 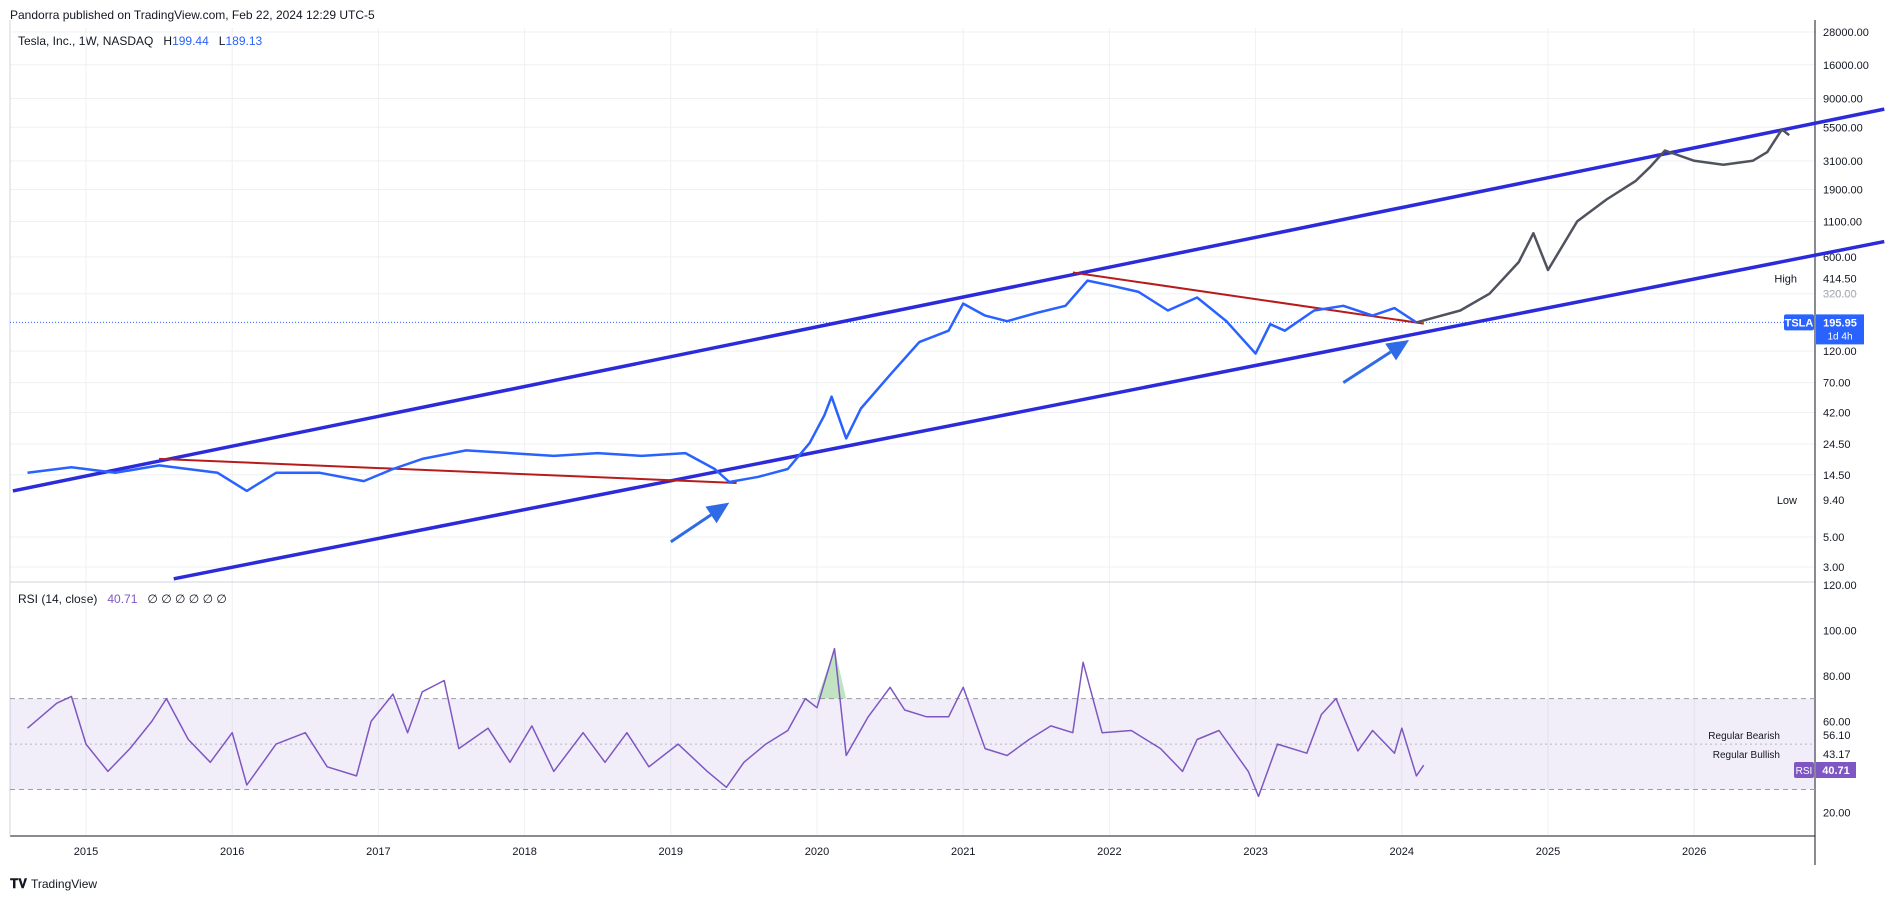 What do you see at coordinates (817, 852) in the screenshot?
I see `x-tick-label: 2020` at bounding box center [817, 852].